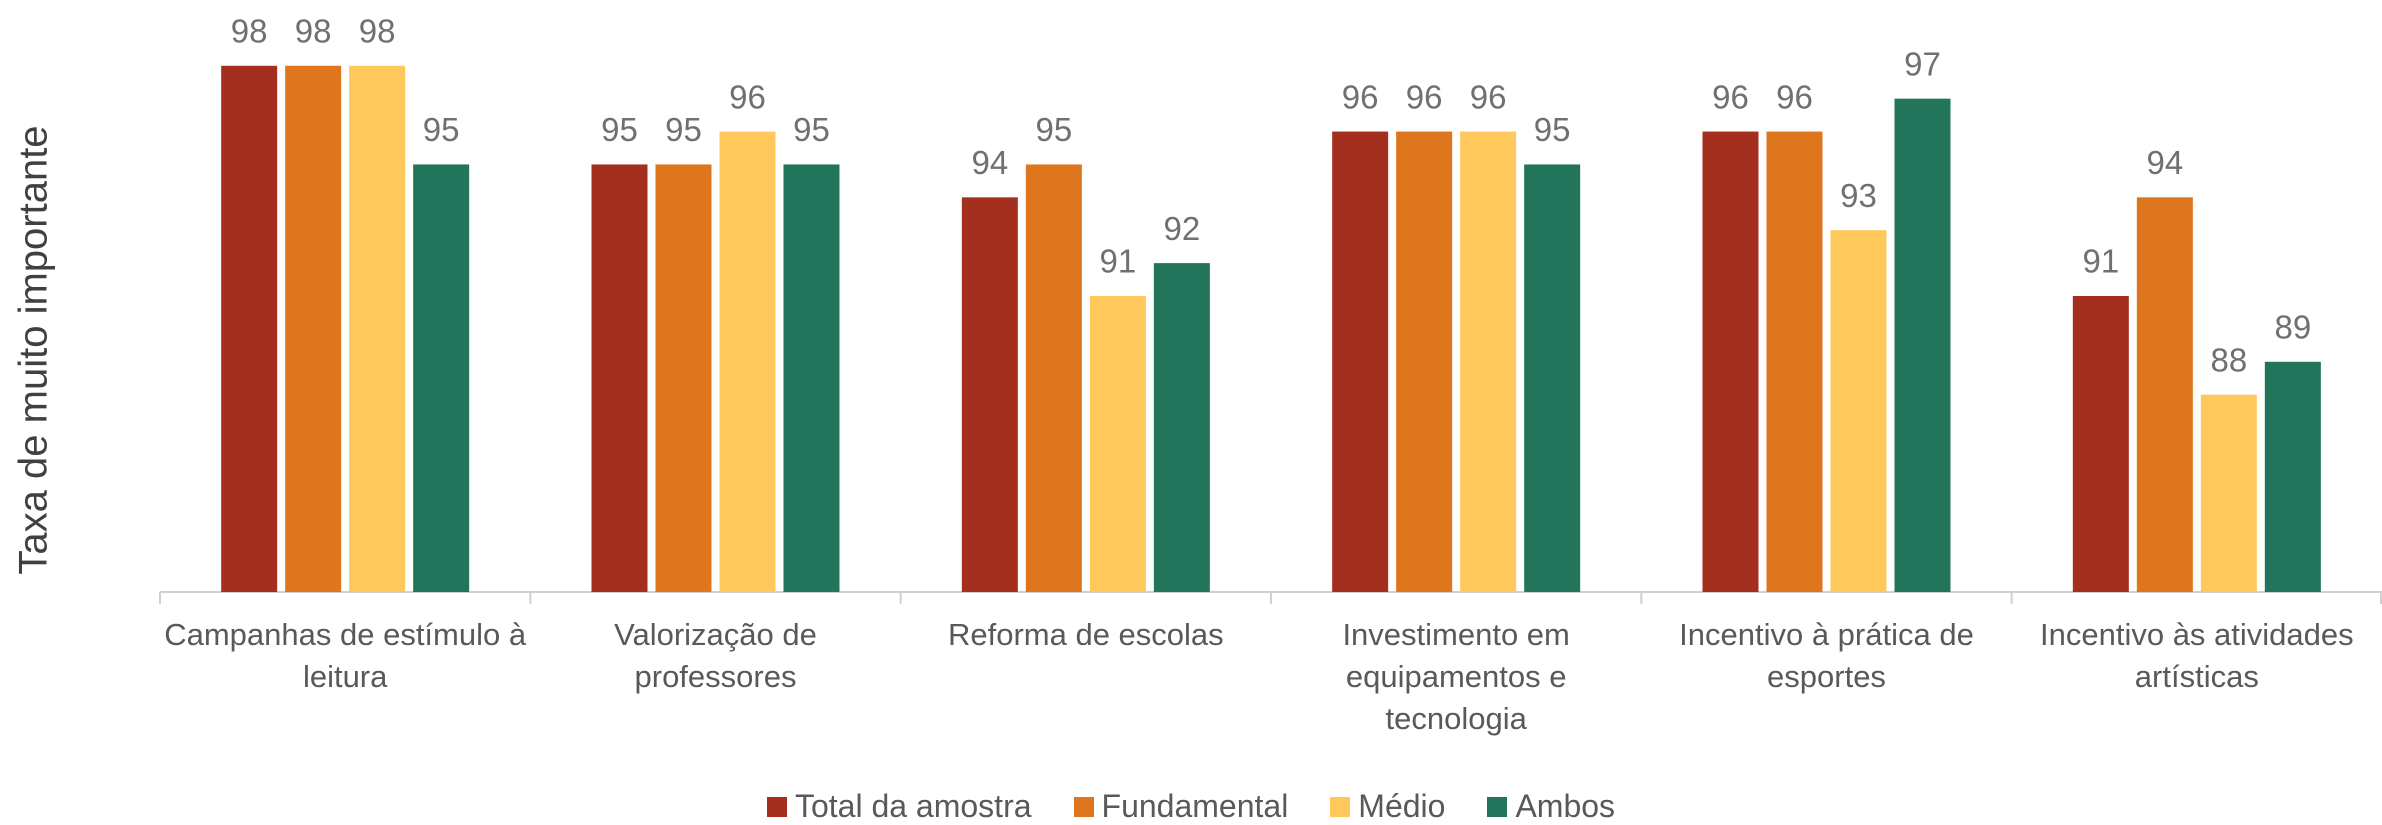 The width and height of the screenshot is (2382, 825). Describe the element at coordinates (2228, 359) in the screenshot. I see `data-label: 88` at that location.